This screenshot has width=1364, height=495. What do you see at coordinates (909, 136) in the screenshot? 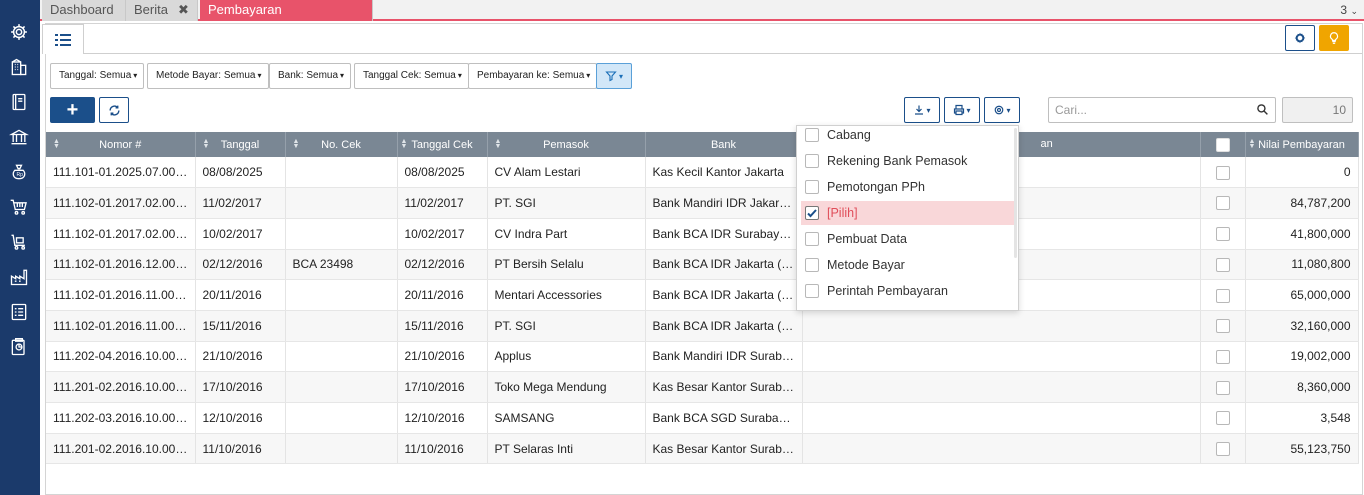
I see `menu-item-cabang: Cabang` at bounding box center [909, 136].